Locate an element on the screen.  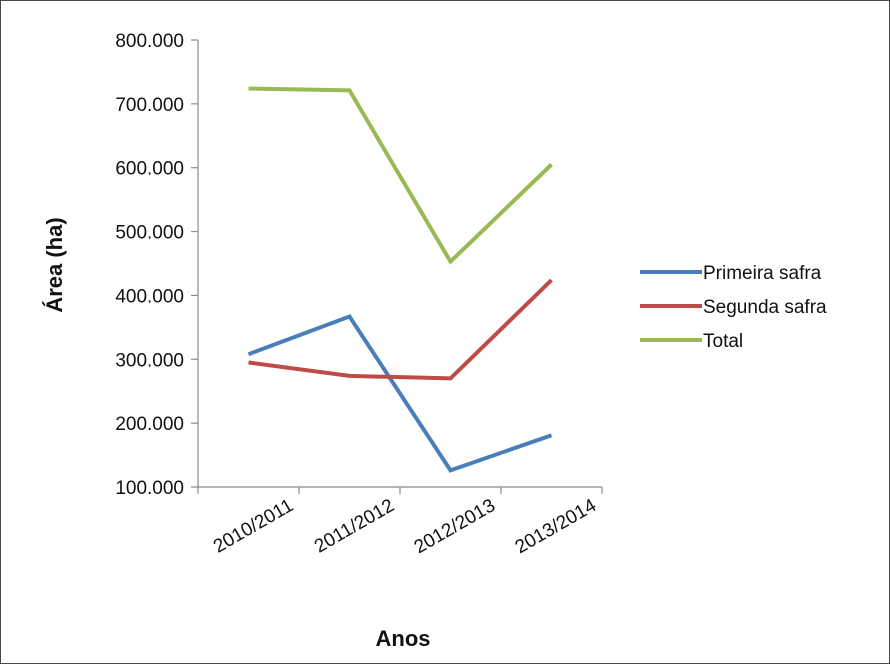
x-tick-label: 2012/2013 is located at coordinates (455, 526).